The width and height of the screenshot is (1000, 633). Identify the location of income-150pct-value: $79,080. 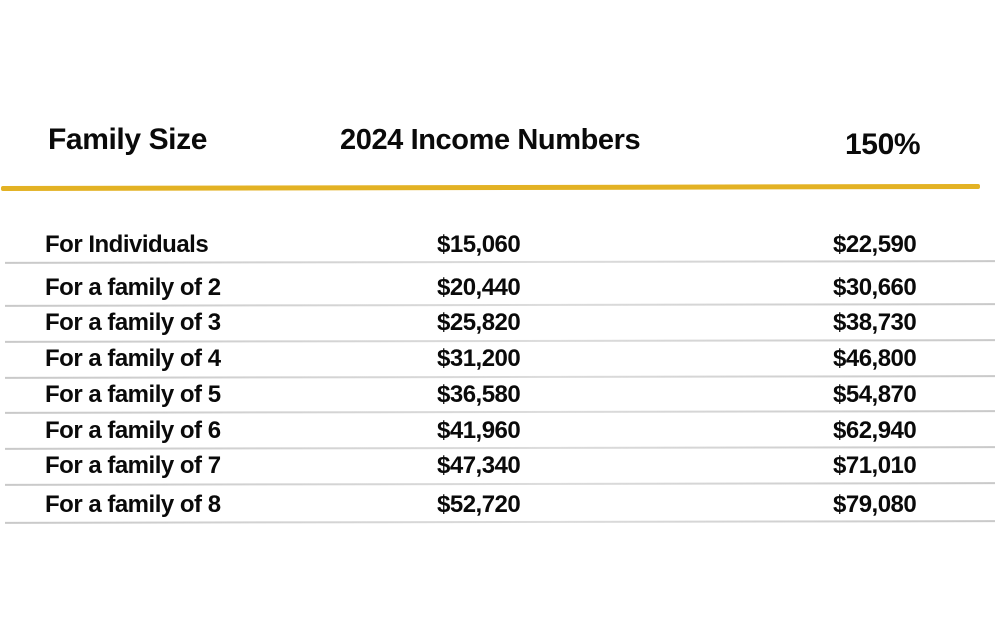
(875, 504).